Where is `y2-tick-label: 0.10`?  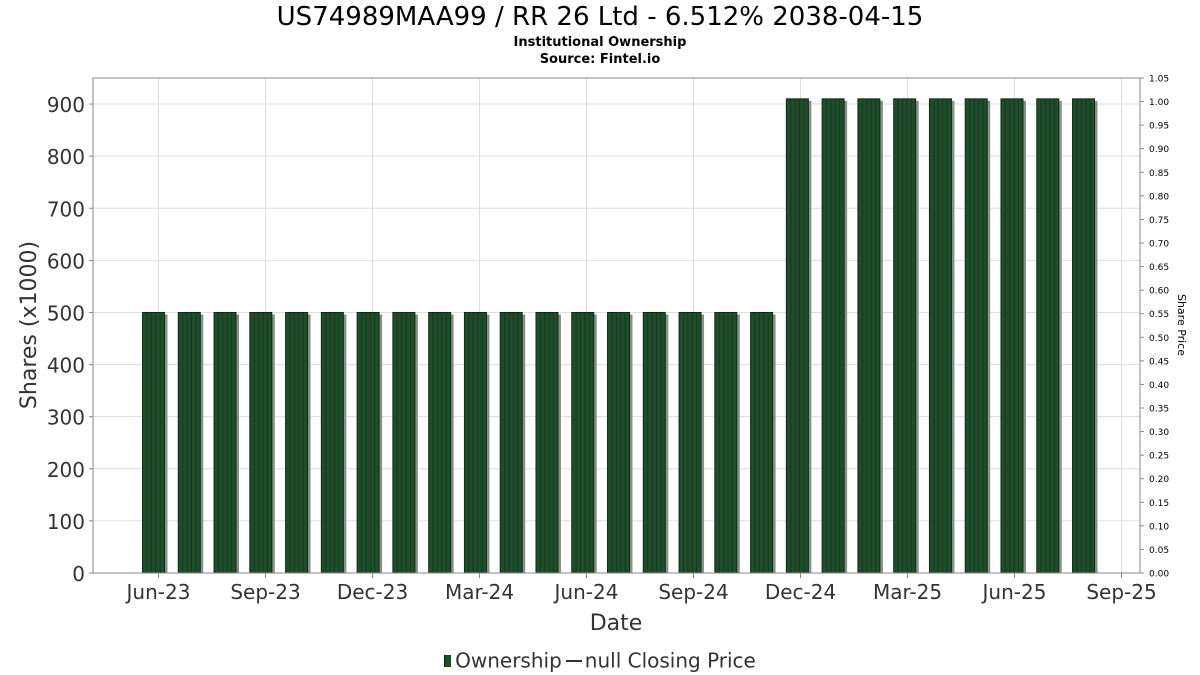
y2-tick-label: 0.10 is located at coordinates (1159, 527).